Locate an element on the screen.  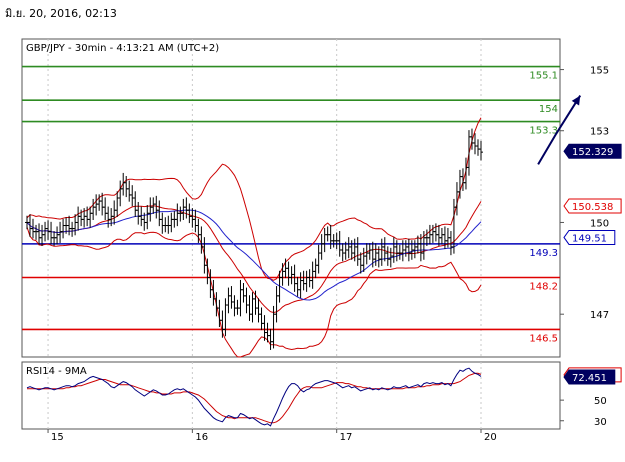
level-label: 149.3 is located at coordinates (543, 253).